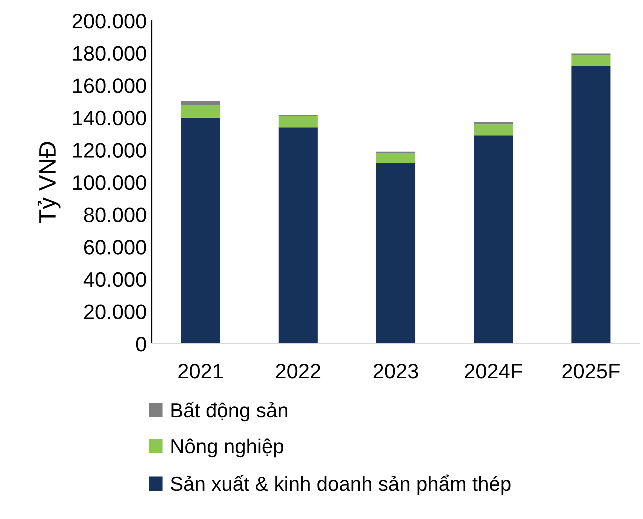 The image size is (643, 519). Describe the element at coordinates (298, 371) in the screenshot. I see `x-tick-label: 2022` at that location.